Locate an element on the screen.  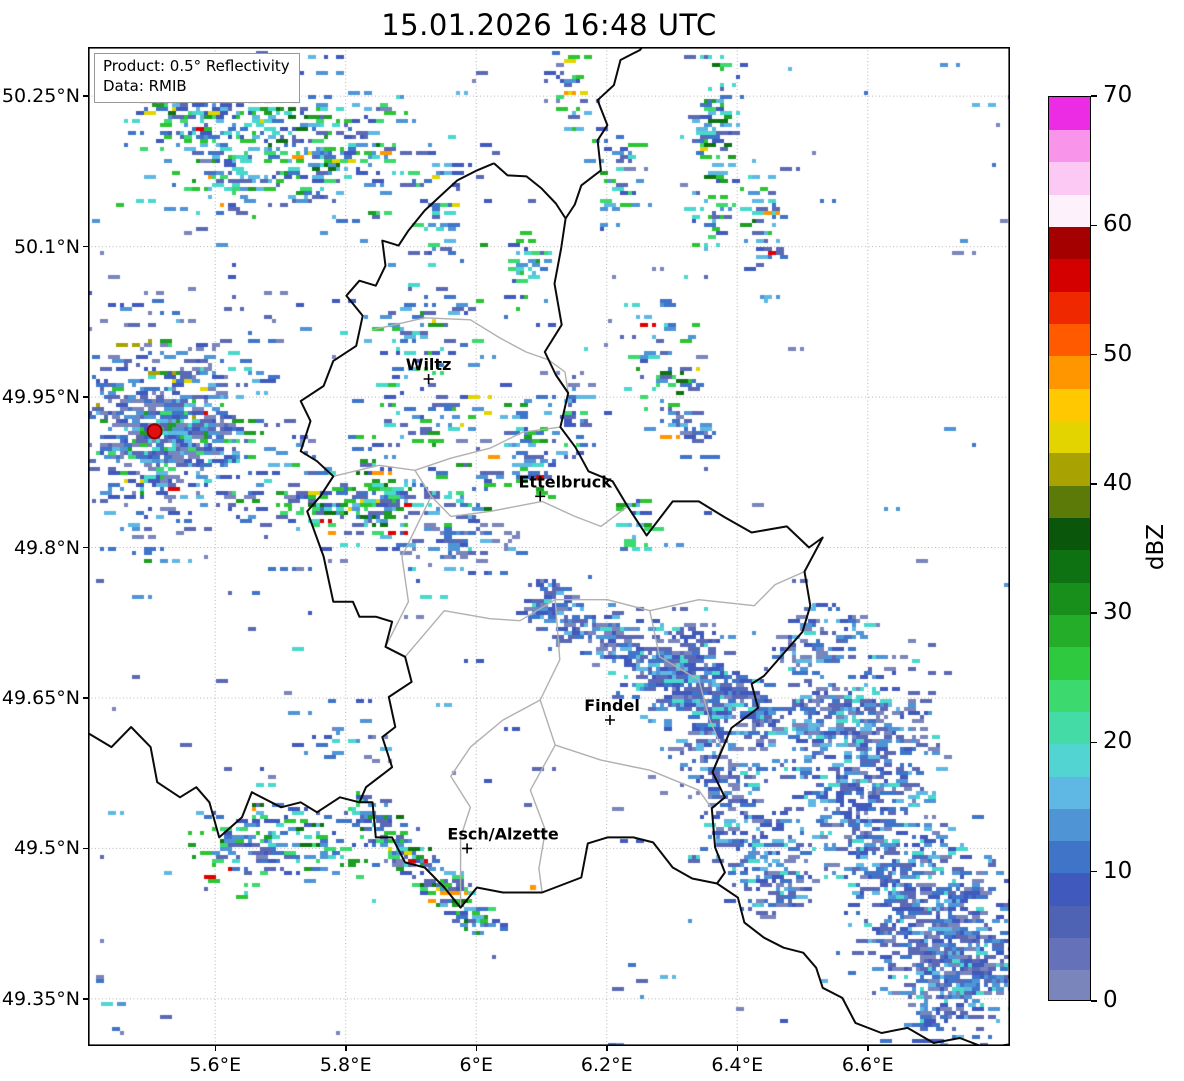
colorbar-unit-label: dBZ is located at coordinates (1156, 547).